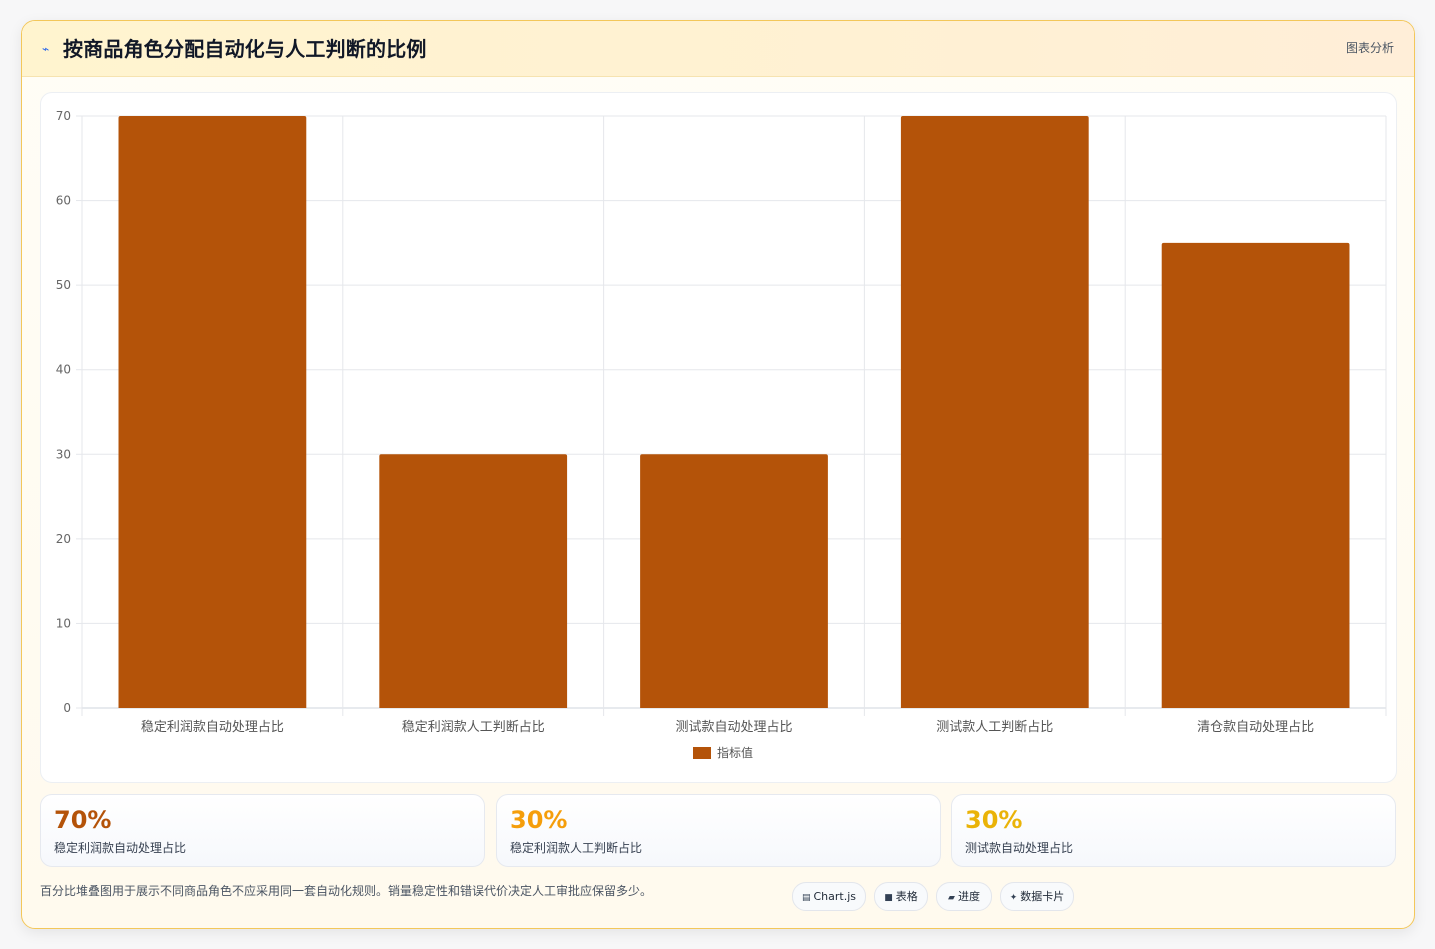 This screenshot has width=1435, height=949. What do you see at coordinates (835, 896) in the screenshot?
I see `pill-label: Chart.js` at bounding box center [835, 896].